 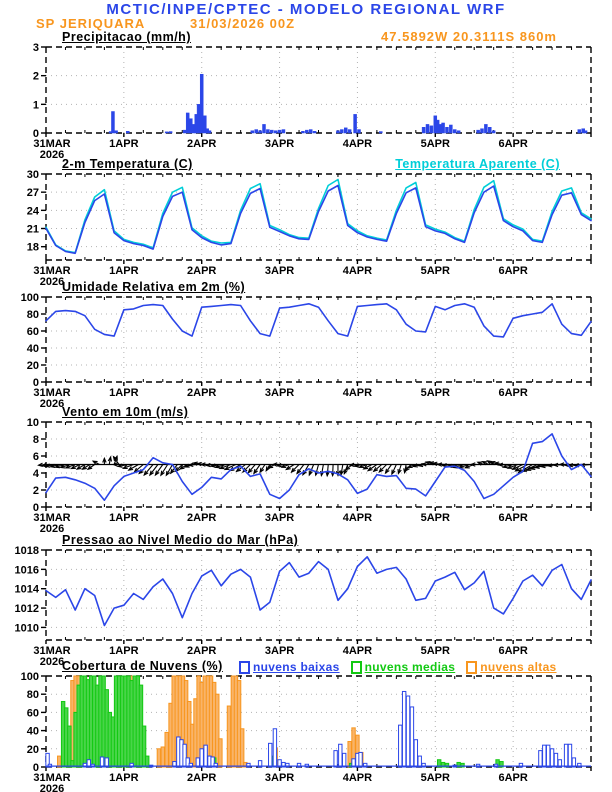 I want to click on svg-text: 10, so click(x=33, y=423).